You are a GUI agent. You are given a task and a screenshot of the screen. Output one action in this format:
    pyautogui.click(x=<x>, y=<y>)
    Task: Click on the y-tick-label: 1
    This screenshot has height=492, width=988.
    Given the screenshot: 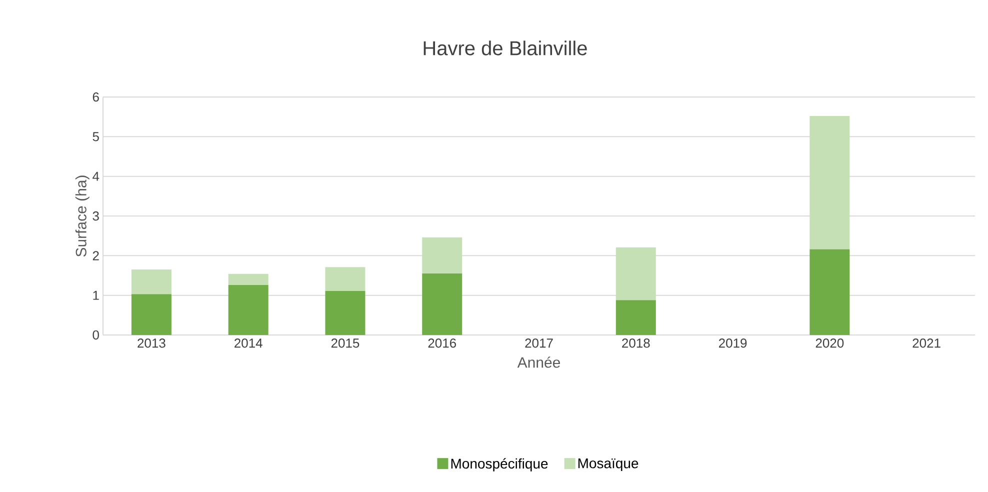 What is the action you would take?
    pyautogui.click(x=96, y=295)
    